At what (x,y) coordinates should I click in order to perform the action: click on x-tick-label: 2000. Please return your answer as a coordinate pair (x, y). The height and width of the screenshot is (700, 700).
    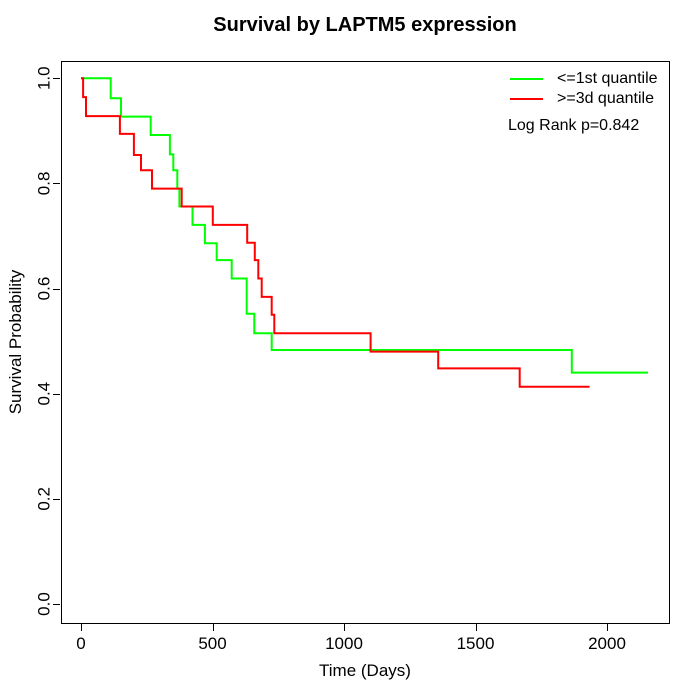
    Looking at the image, I should click on (607, 643).